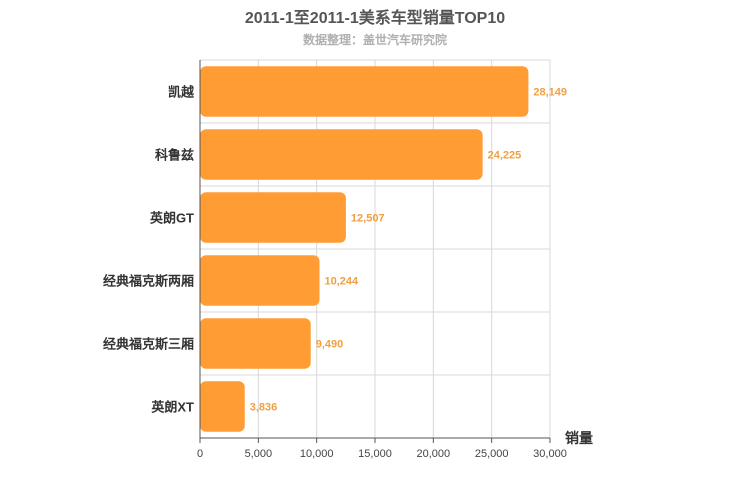 This screenshot has height=500, width=750. I want to click on data-label: 24,225, so click(505, 156).